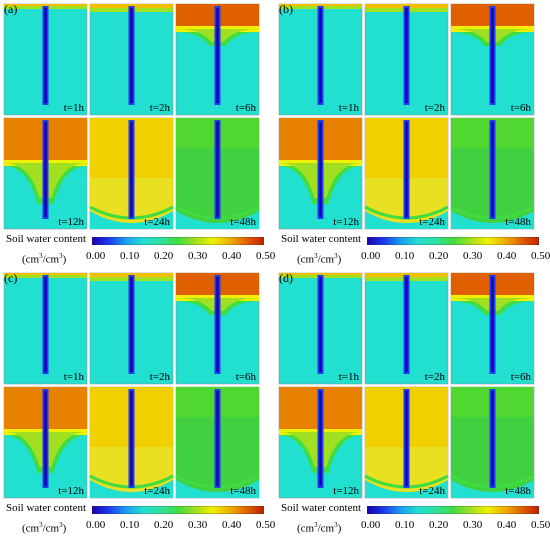 This screenshot has height=538, width=550. What do you see at coordinates (286, 9) in the screenshot?
I see `panel-label: (b)` at bounding box center [286, 9].